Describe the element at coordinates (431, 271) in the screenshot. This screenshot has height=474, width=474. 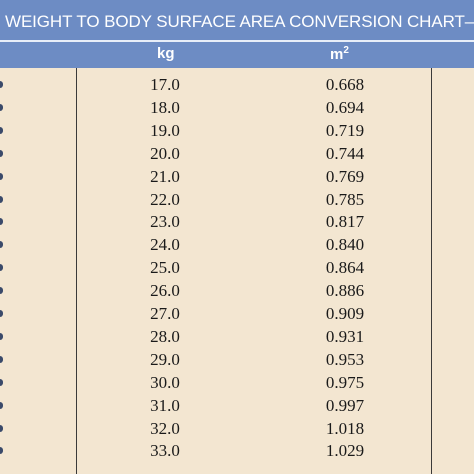
I see `column-divider-right` at that location.